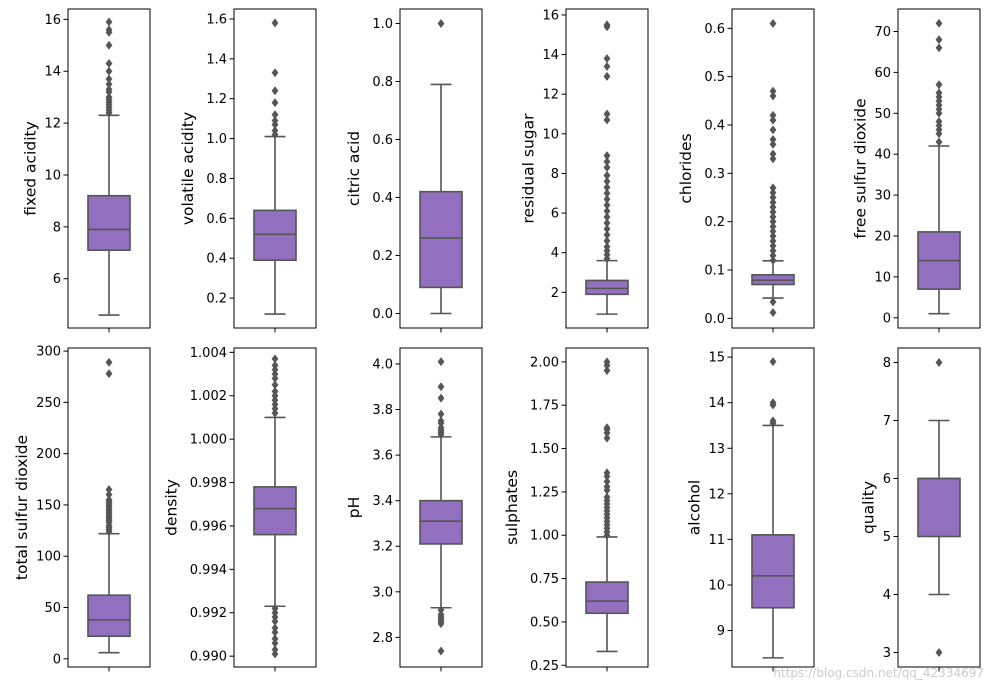 This screenshot has width=992, height=682. I want to click on subplot-11: 9 10 11 12 13 14 15 alcohol, so click(750, 509).